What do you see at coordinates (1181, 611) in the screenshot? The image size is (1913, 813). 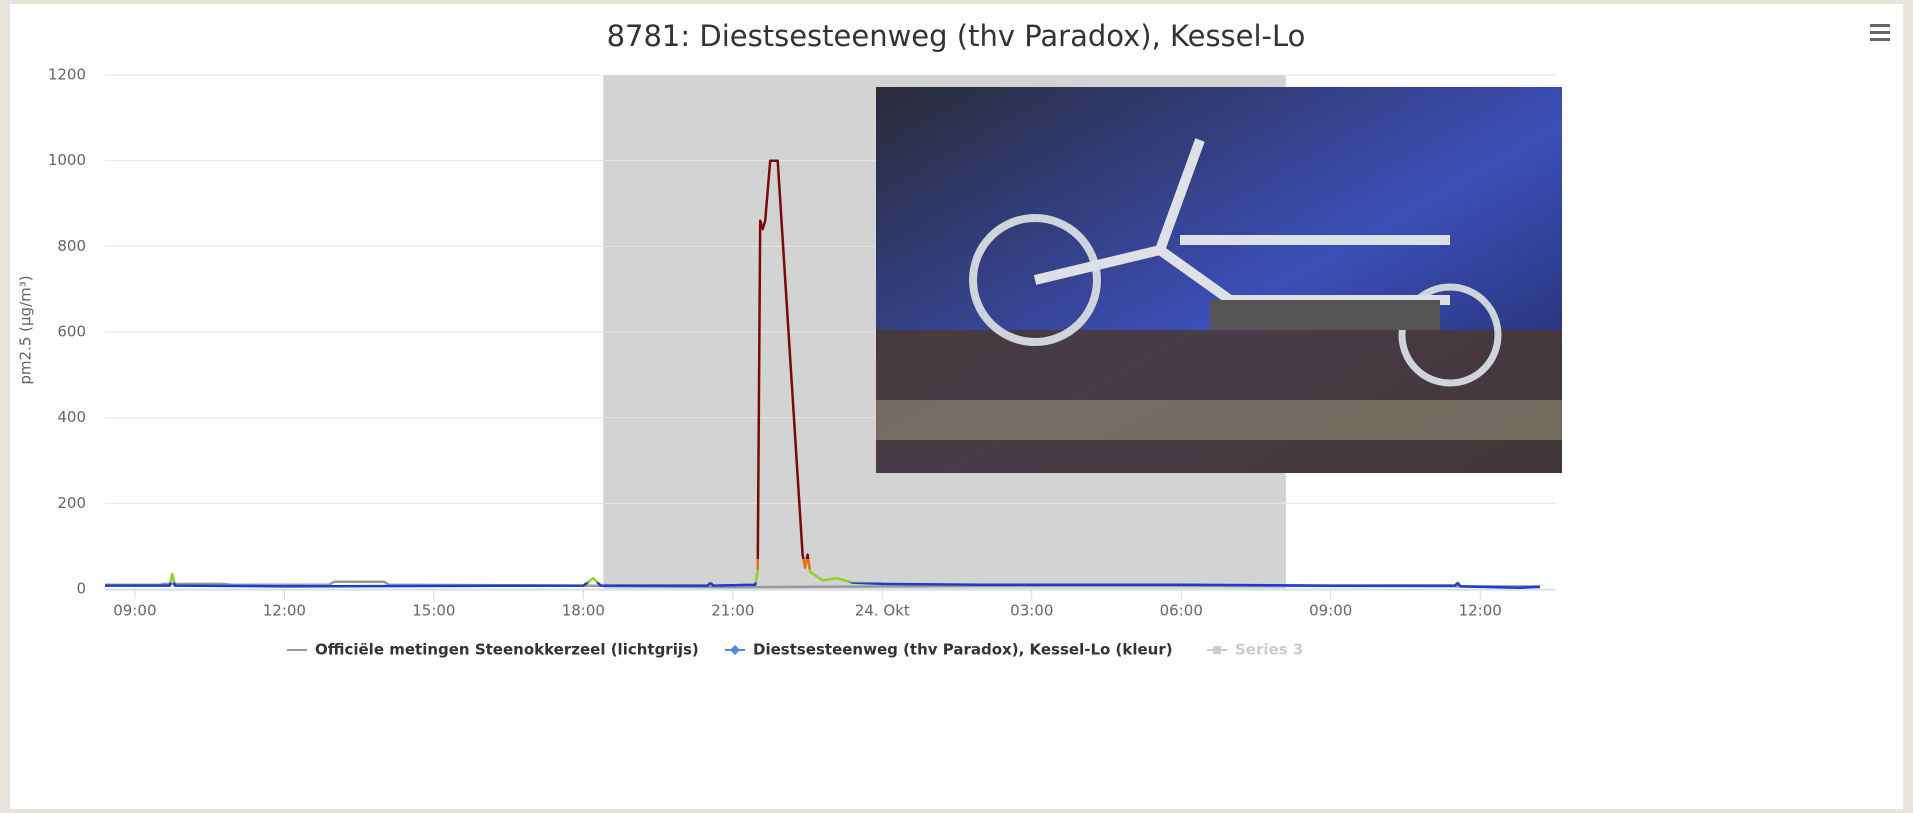 I see `x-tick-label: 06:00` at bounding box center [1181, 611].